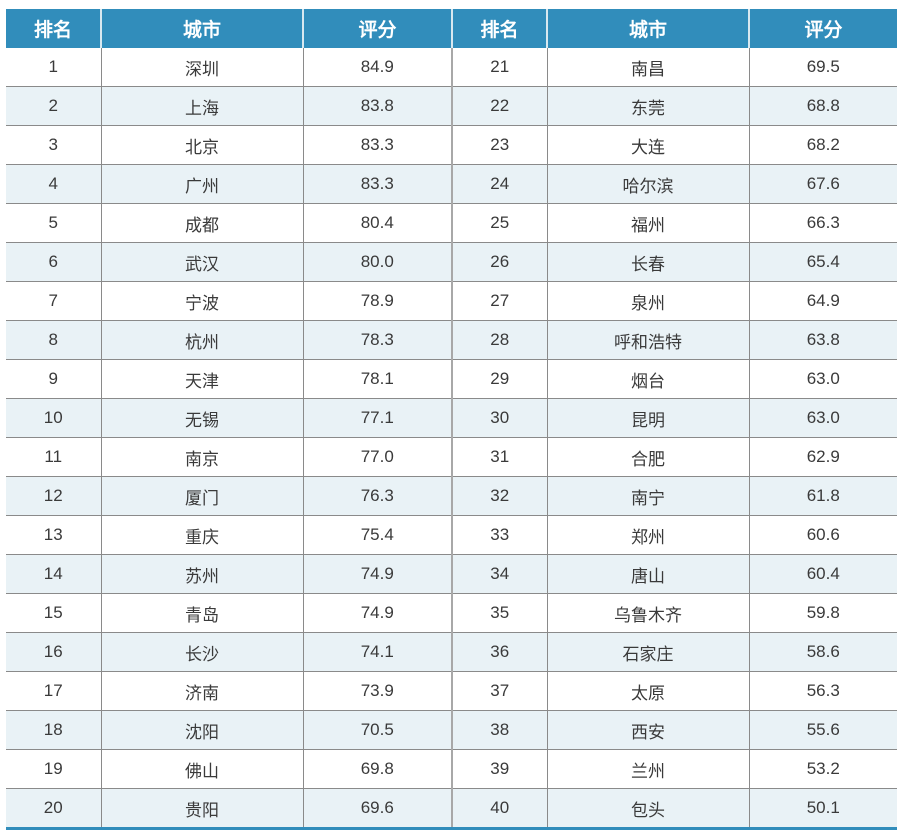 The width and height of the screenshot is (908, 830). What do you see at coordinates (201, 691) in the screenshot?
I see `city-cell: 济南` at bounding box center [201, 691].